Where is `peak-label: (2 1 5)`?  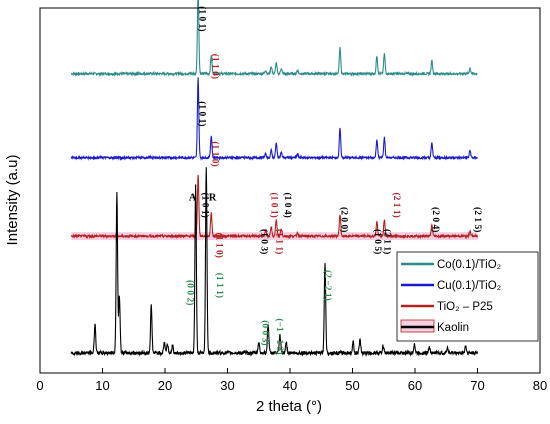
peak-label: (2 1 5) is located at coordinates (477, 219).